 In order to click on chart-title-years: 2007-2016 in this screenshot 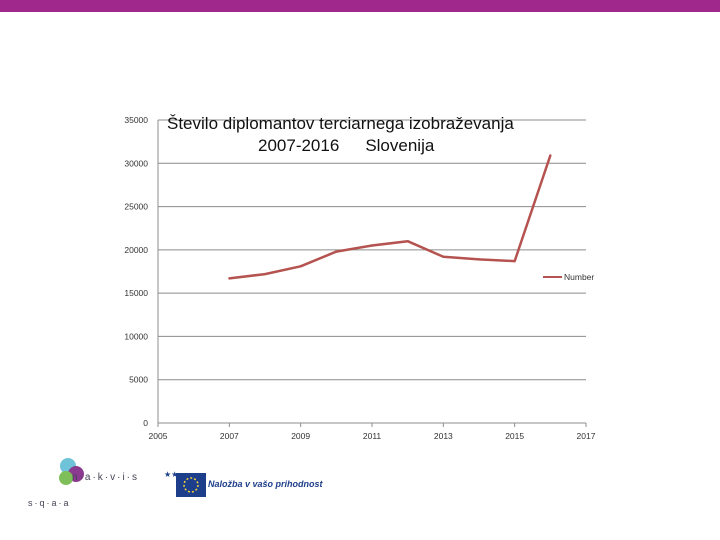, I will do `click(299, 145)`.